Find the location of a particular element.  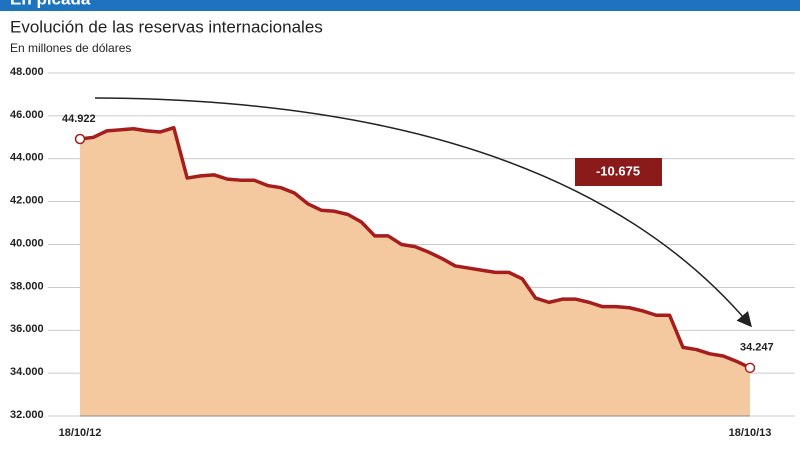

x-tick-label: 18/10/12 is located at coordinates (80, 433).